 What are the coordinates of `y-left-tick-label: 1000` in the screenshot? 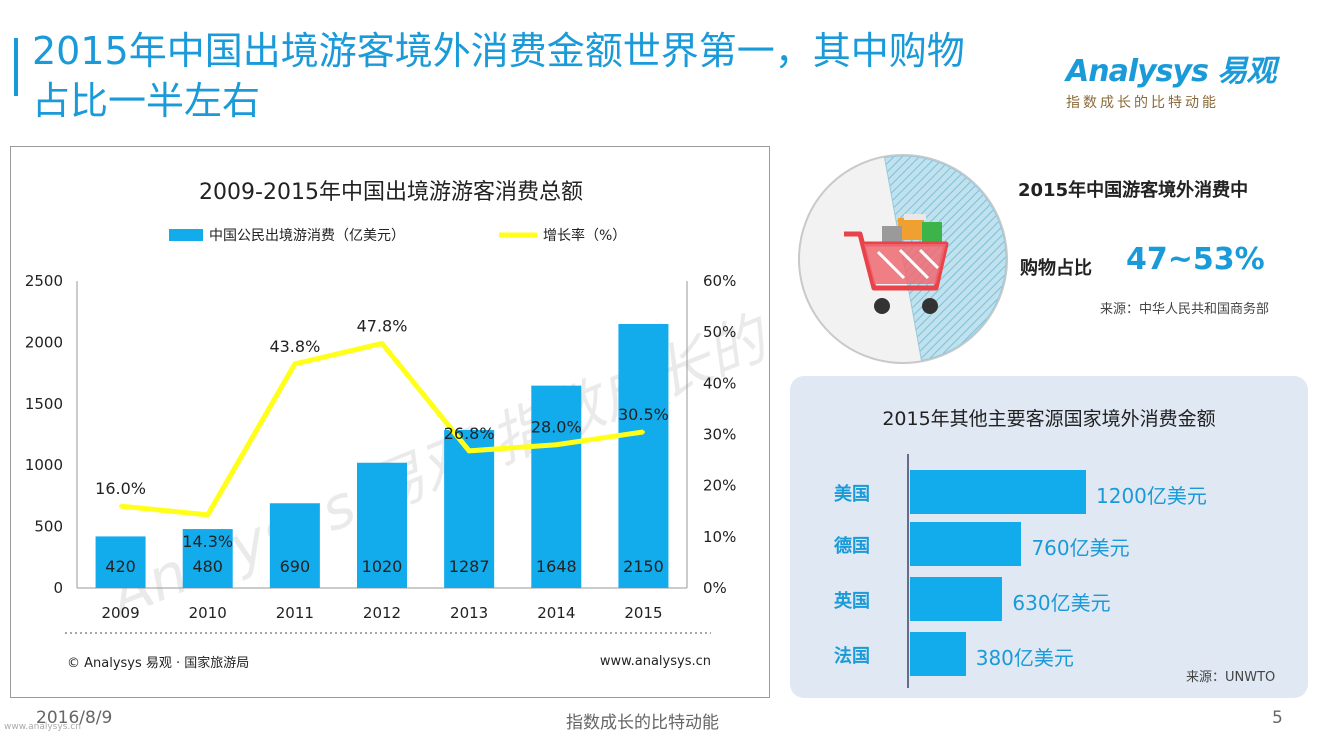 It's located at (44, 465).